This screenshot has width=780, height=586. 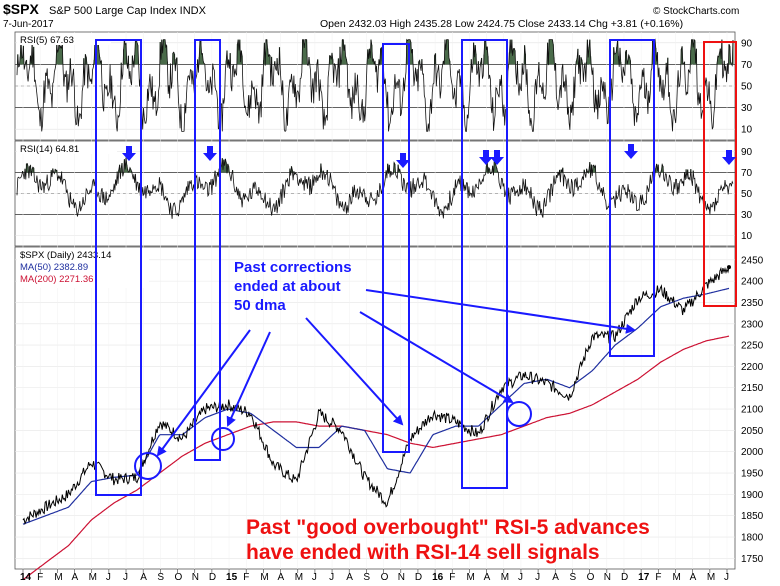 What do you see at coordinates (752, 260) in the screenshot?
I see `price-tick-label: 2450` at bounding box center [752, 260].